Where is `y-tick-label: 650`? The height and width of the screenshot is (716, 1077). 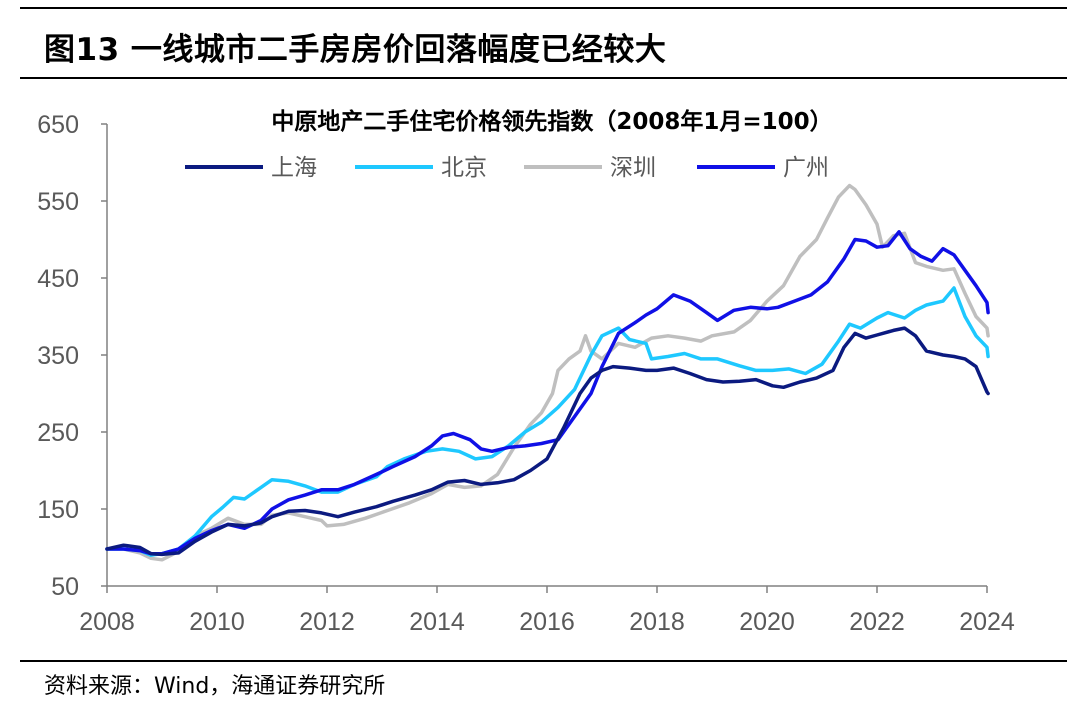
y-tick-label: 650 is located at coordinates (58, 125).